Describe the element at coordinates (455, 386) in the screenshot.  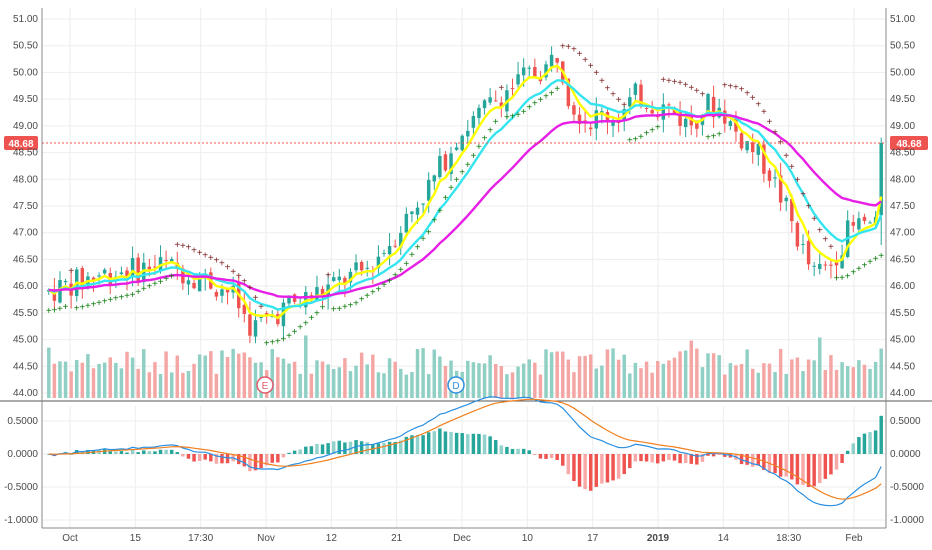
I see `event-marker-label: D` at that location.